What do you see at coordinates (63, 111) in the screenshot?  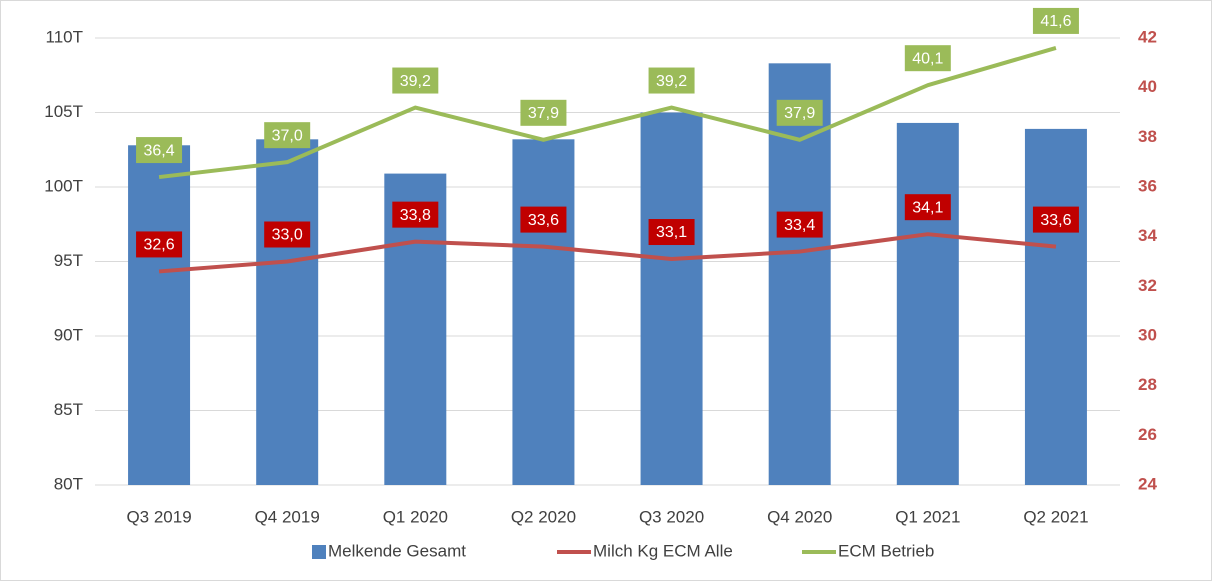 I see `y-tick-label: 105T` at bounding box center [63, 111].